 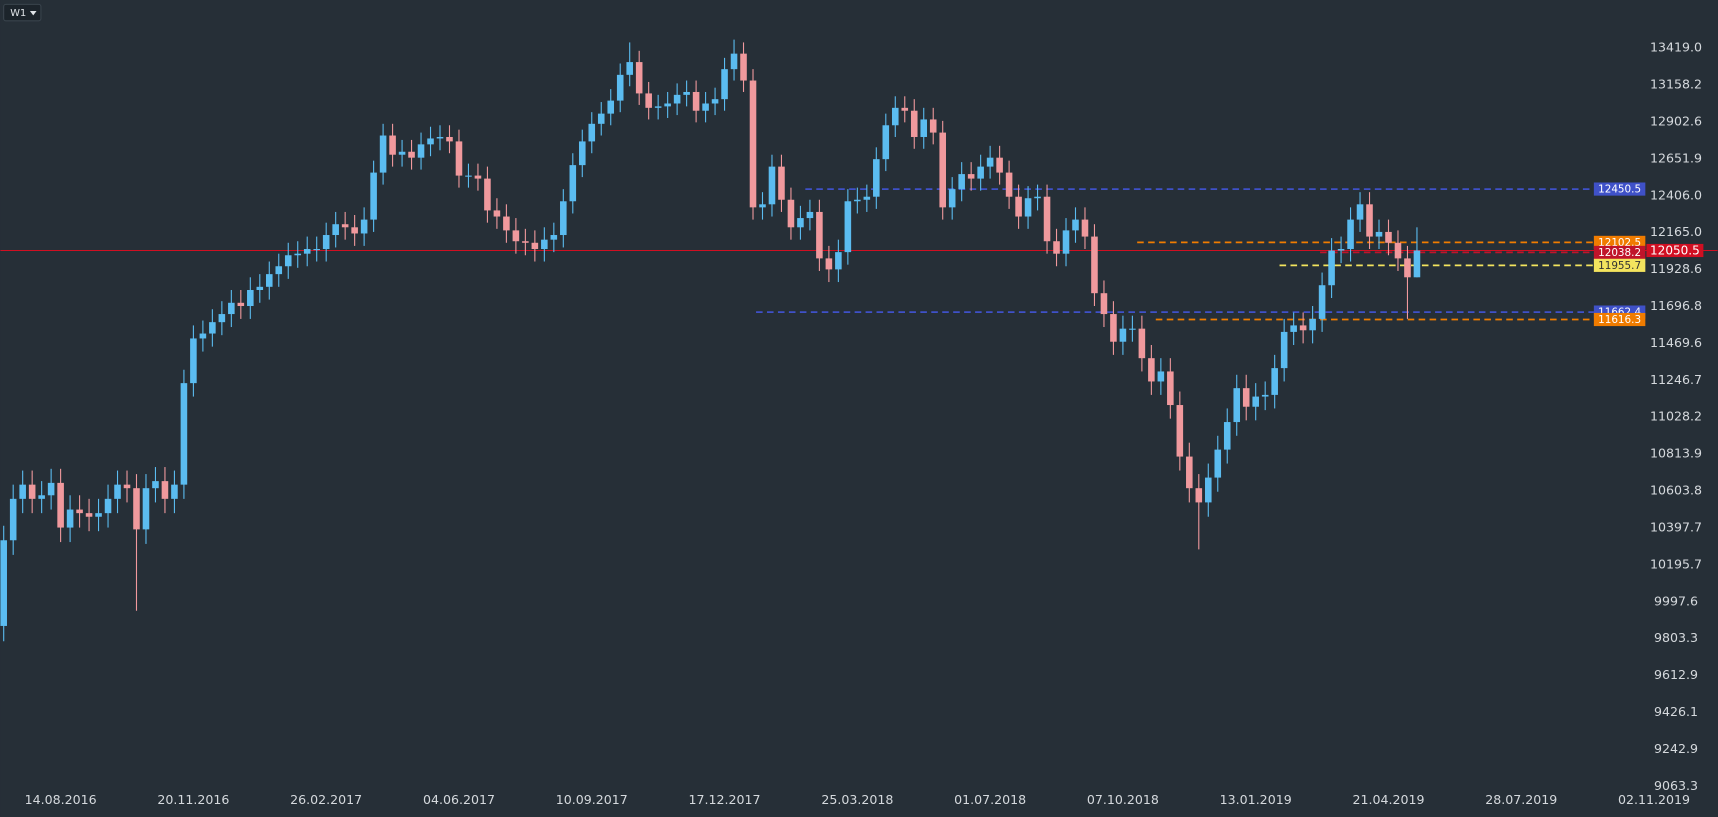 What do you see at coordinates (1676, 600) in the screenshot?
I see `y-tick-label: 9997.6` at bounding box center [1676, 600].